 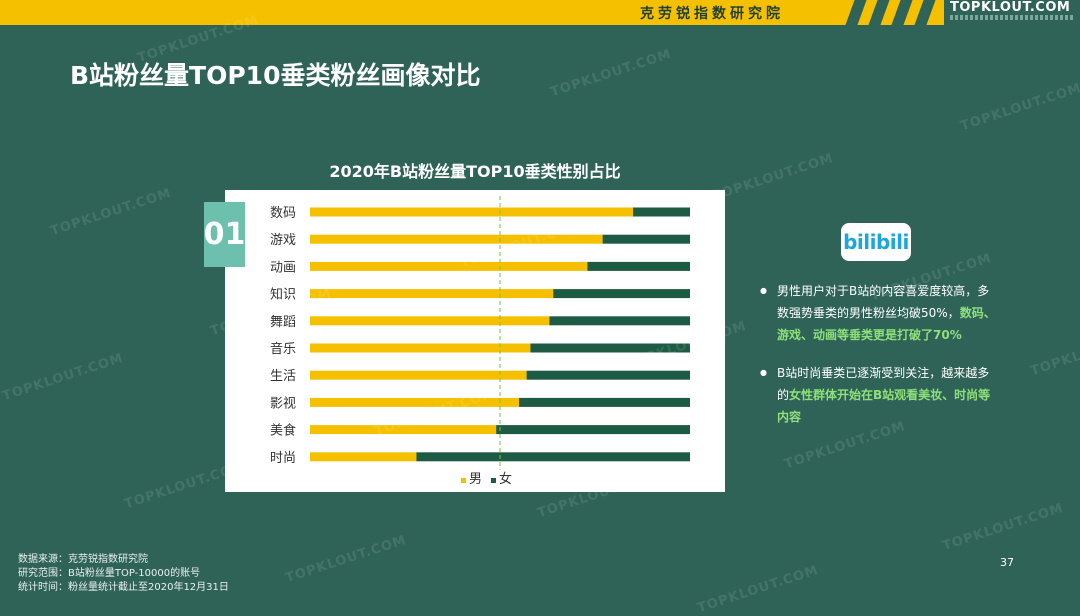 What do you see at coordinates (108, 559) in the screenshot?
I see `source-value: 克劳锐指数研究院` at bounding box center [108, 559].